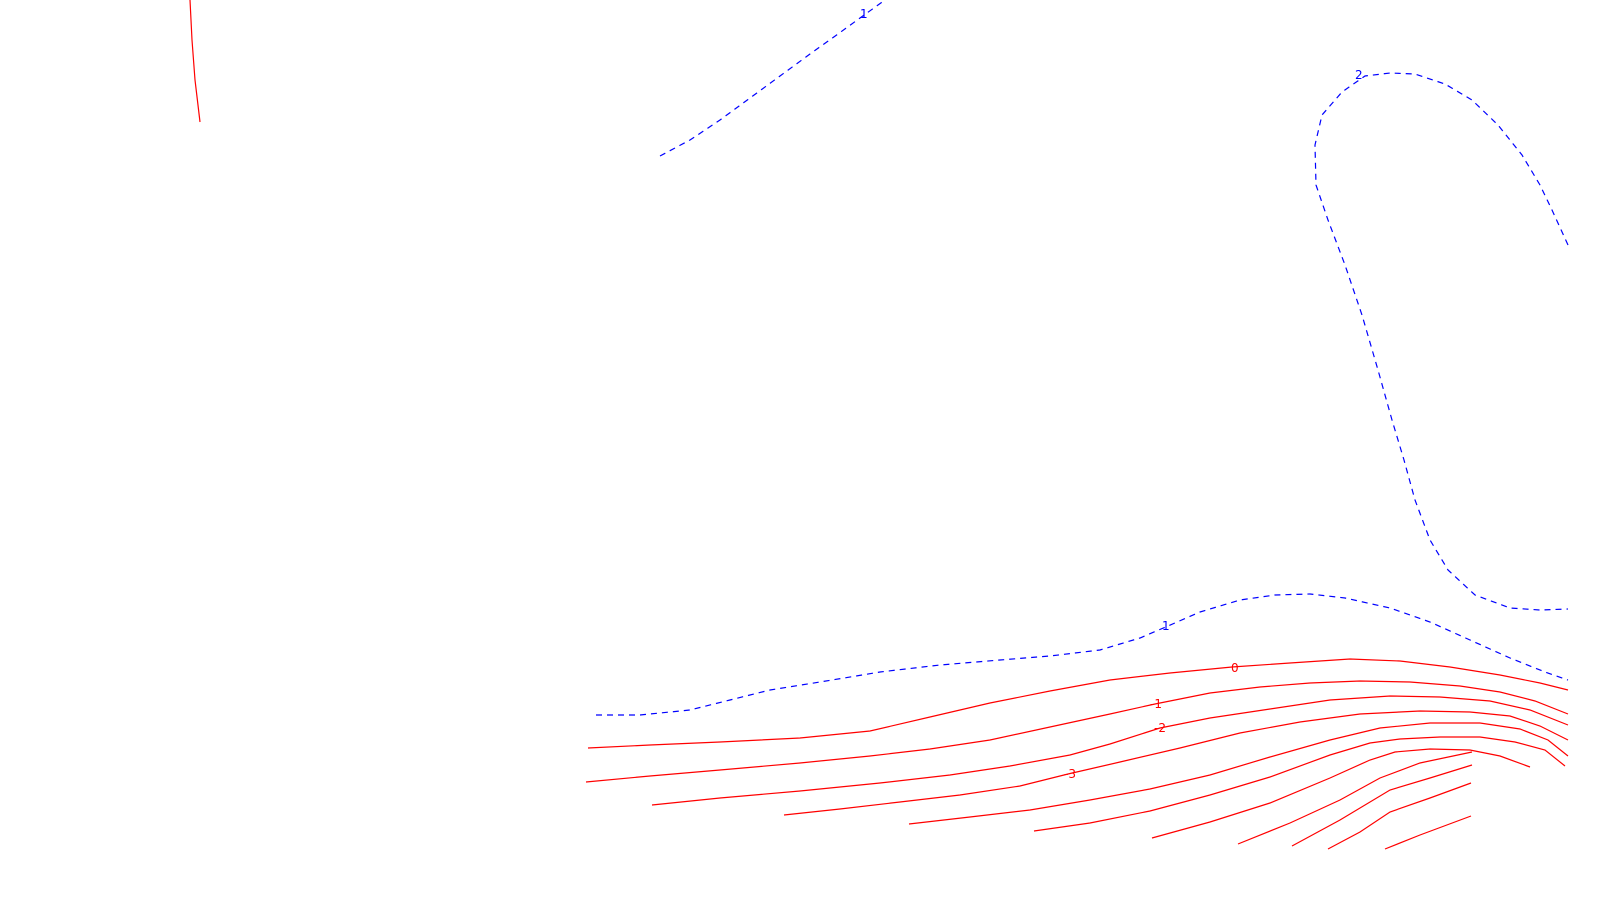  I want to click on contour-label-minus-2: -2, so click(1160, 728).